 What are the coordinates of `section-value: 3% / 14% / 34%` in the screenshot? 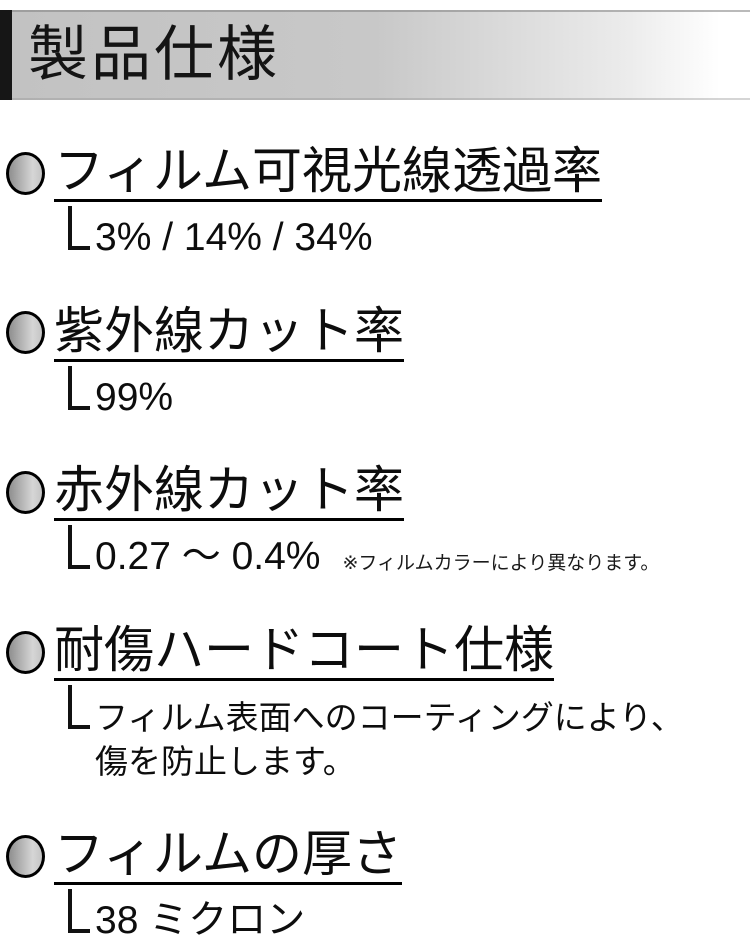 It's located at (234, 237).